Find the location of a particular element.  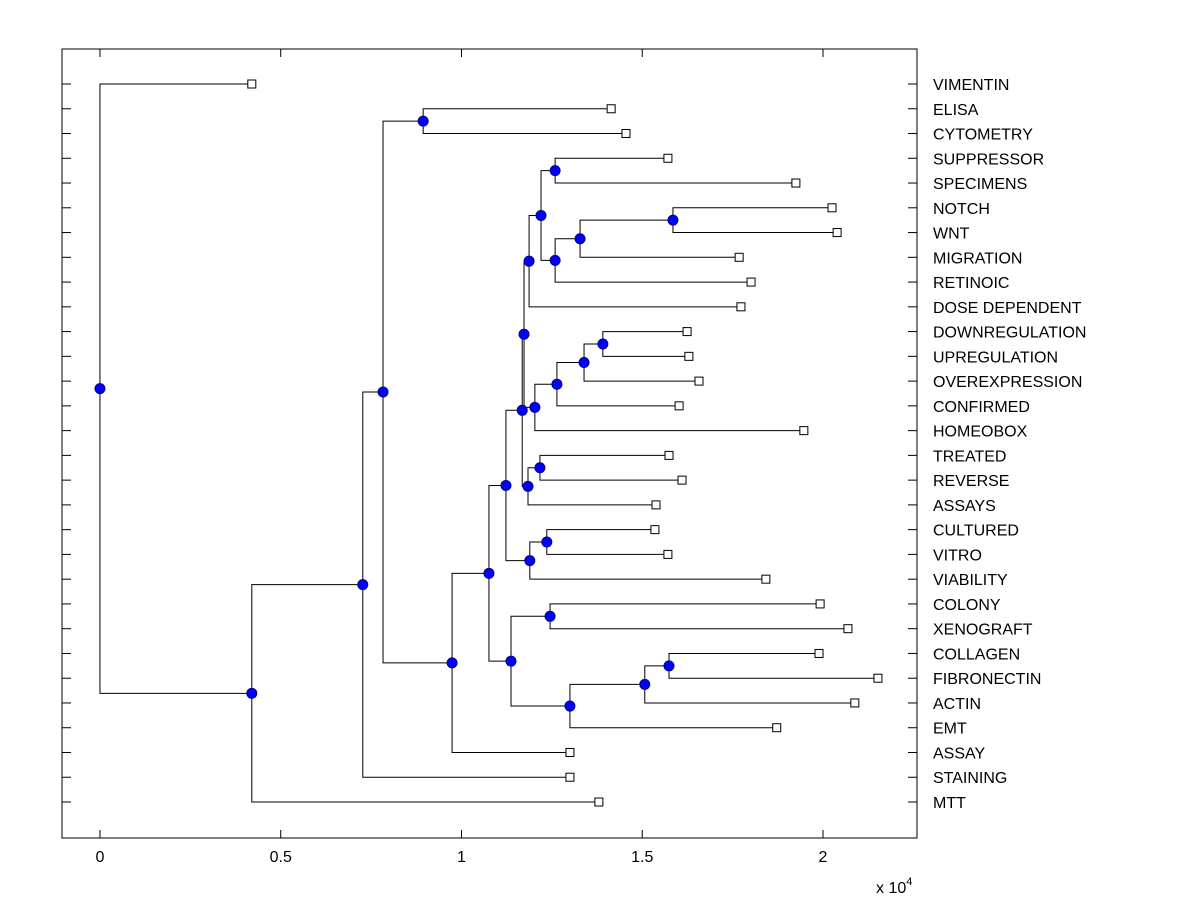

x-tick-labels: 0 0.5 1 1.5 2 is located at coordinates (462, 857).